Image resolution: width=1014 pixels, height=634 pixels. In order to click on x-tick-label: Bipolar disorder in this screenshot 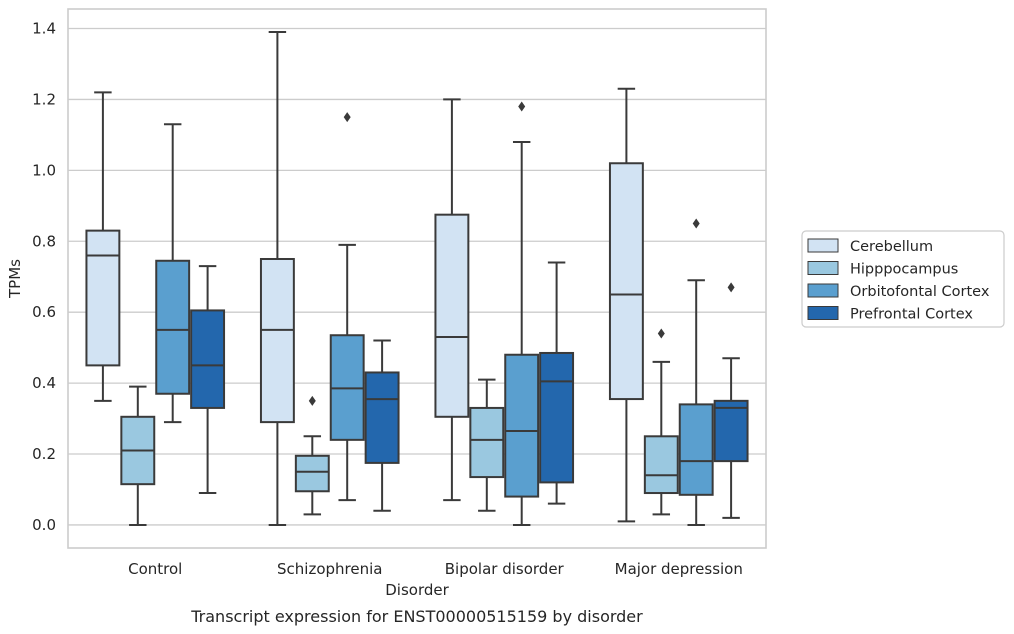, I will do `click(505, 569)`.